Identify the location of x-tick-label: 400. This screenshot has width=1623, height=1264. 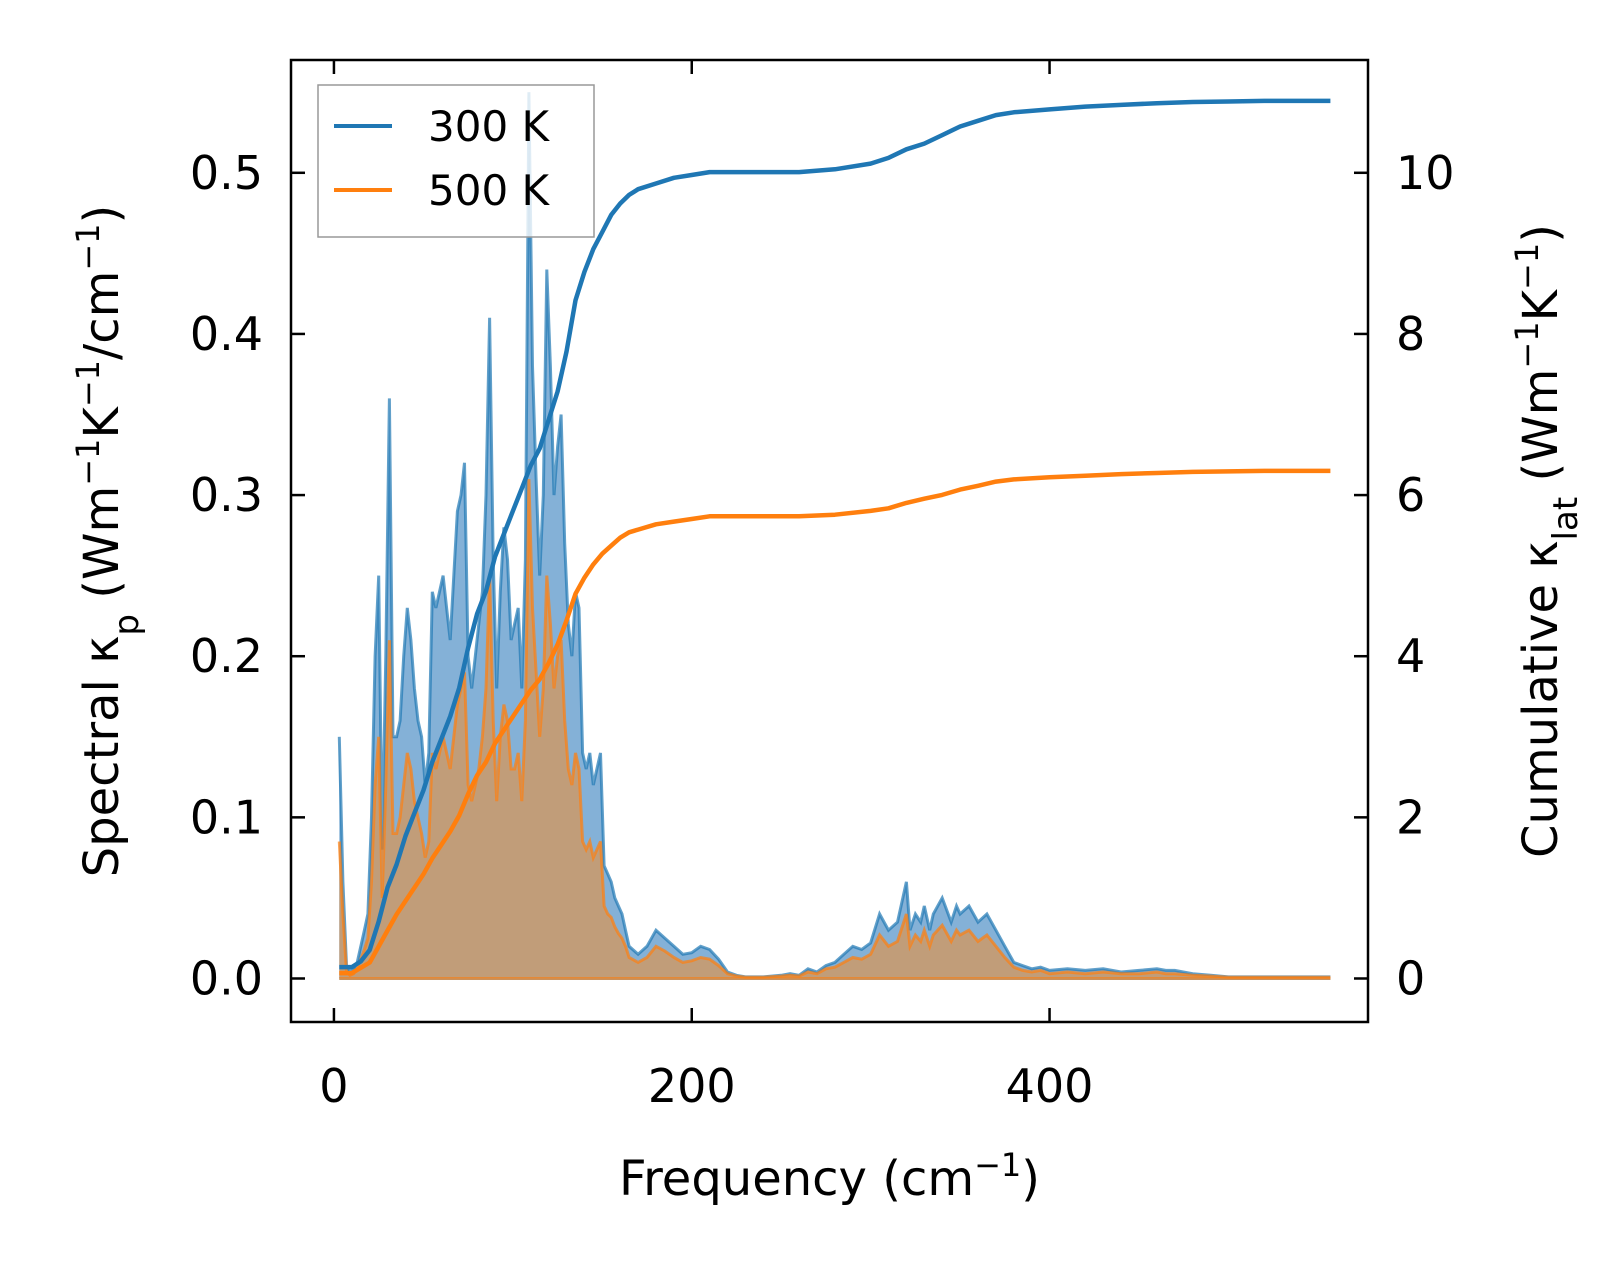
(1050, 1086).